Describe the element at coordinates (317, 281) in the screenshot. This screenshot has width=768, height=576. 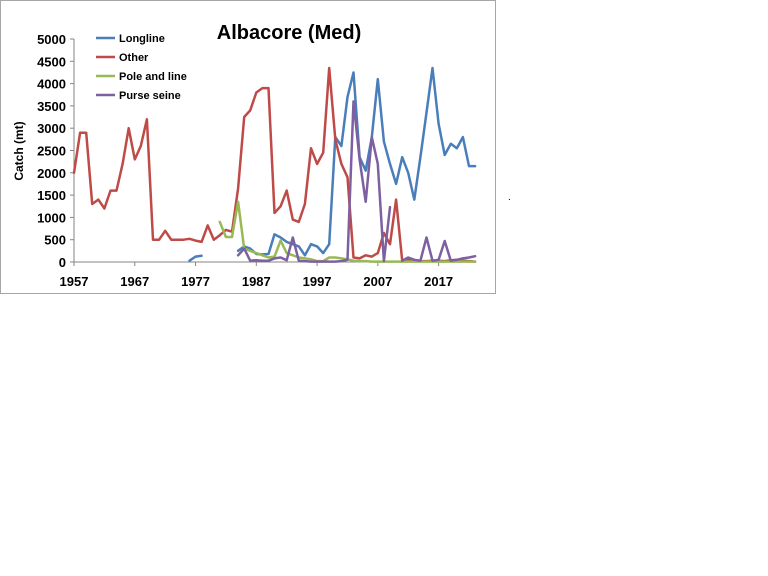
I see `x-tick-label: 1997` at that location.